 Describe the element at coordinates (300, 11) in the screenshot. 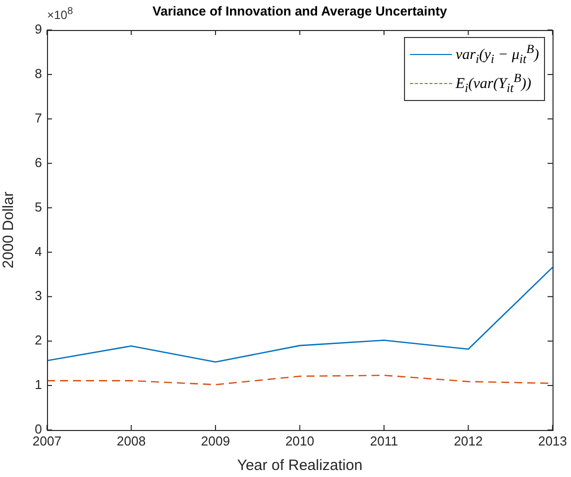

I see `chart-title: Variance of Innovation and Average Uncertainty` at that location.